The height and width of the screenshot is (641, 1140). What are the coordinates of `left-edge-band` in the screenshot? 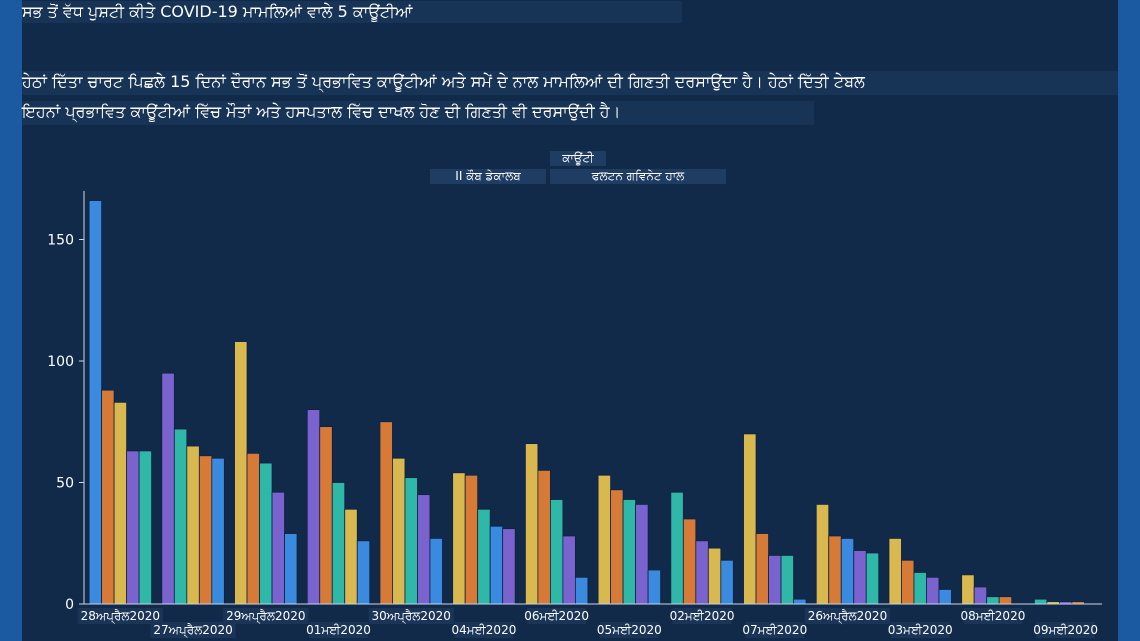 It's located at (11, 320).